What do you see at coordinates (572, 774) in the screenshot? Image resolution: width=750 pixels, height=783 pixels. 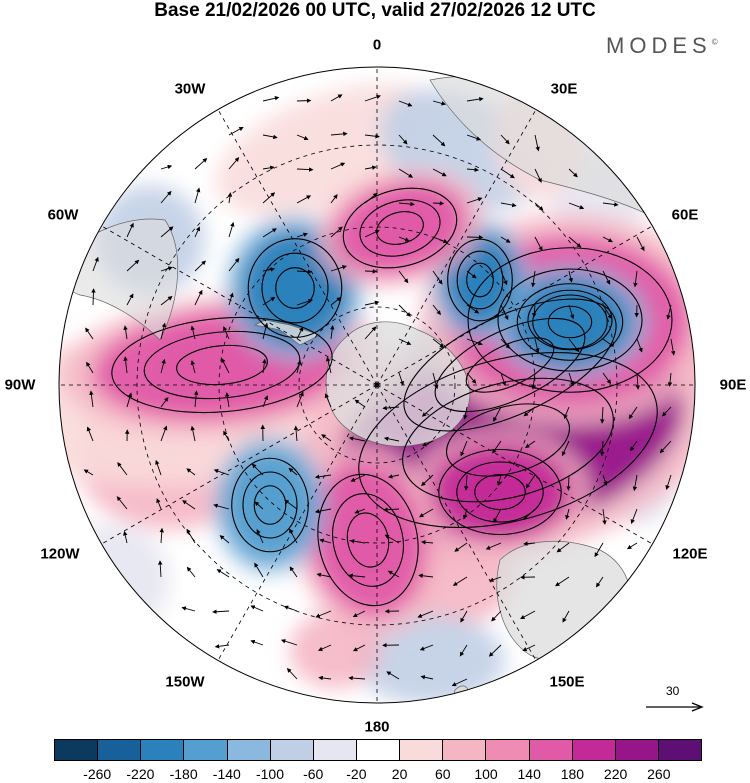 I see `colorbar-tick-label: 180` at bounding box center [572, 774].